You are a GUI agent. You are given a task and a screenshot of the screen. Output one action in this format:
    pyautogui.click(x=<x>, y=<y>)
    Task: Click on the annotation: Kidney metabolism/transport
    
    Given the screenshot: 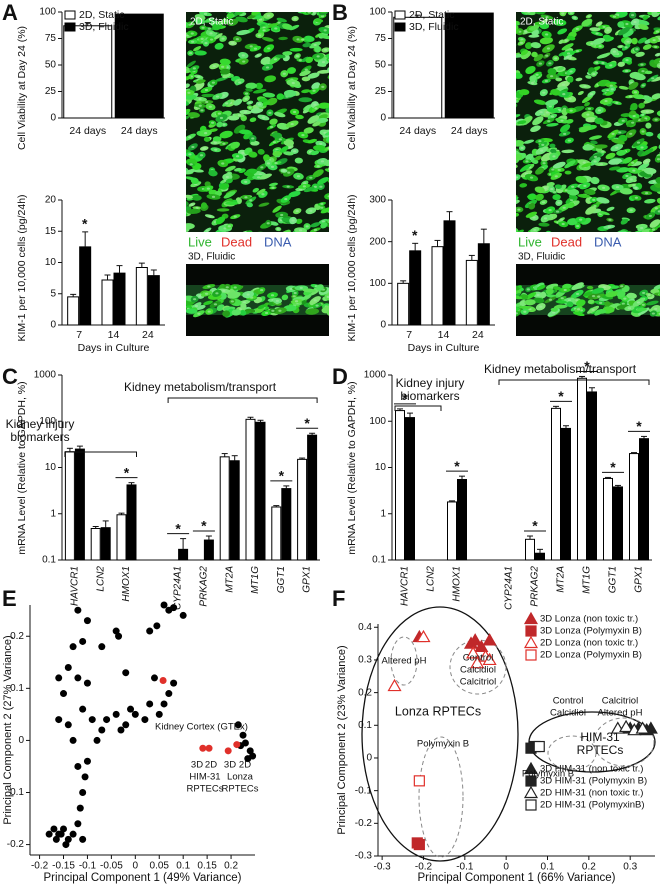 What is the action you would take?
    pyautogui.click(x=560, y=369)
    